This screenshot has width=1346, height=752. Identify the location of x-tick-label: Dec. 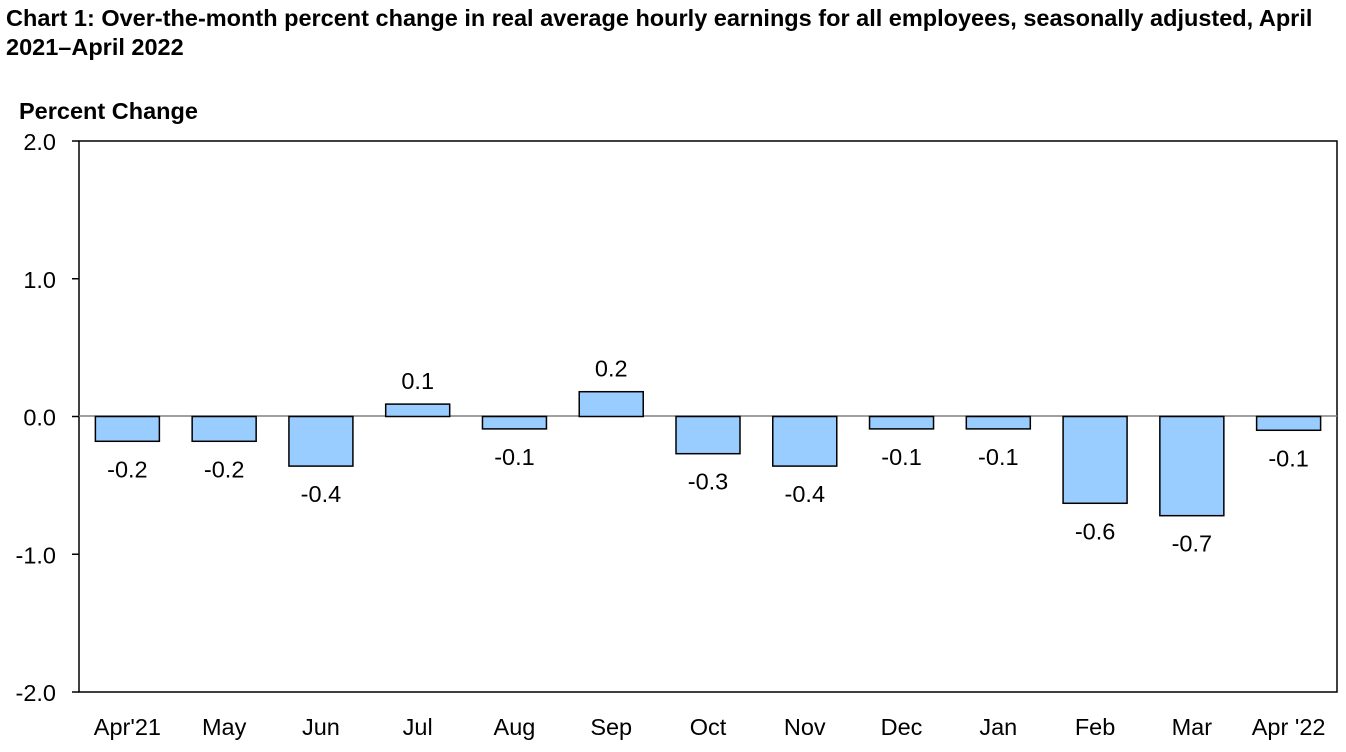
(902, 727).